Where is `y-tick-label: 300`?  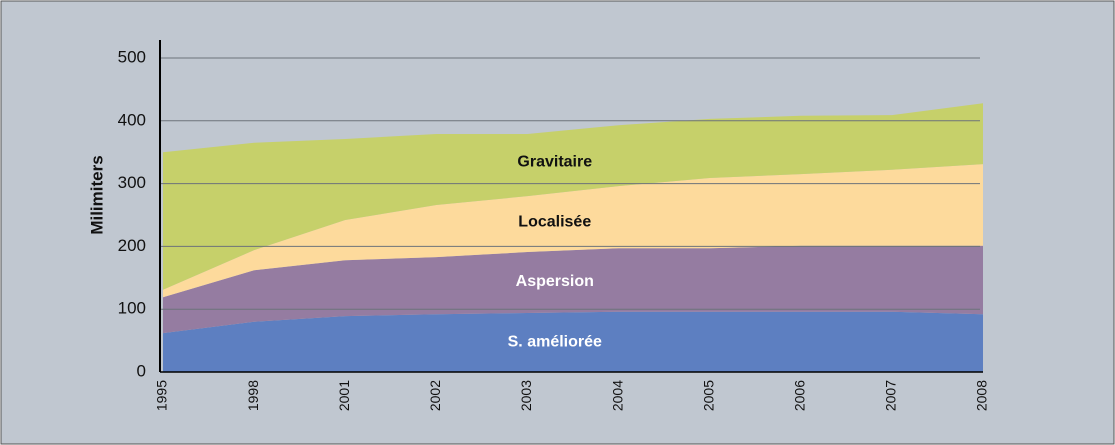
y-tick-label: 300 is located at coordinates (132, 182).